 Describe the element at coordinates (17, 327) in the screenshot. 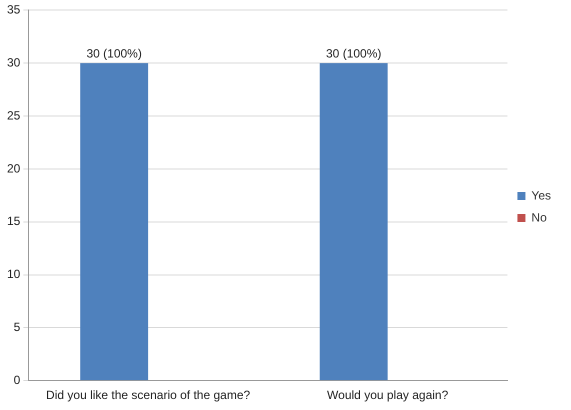

I see `y-tick-label: 5` at that location.